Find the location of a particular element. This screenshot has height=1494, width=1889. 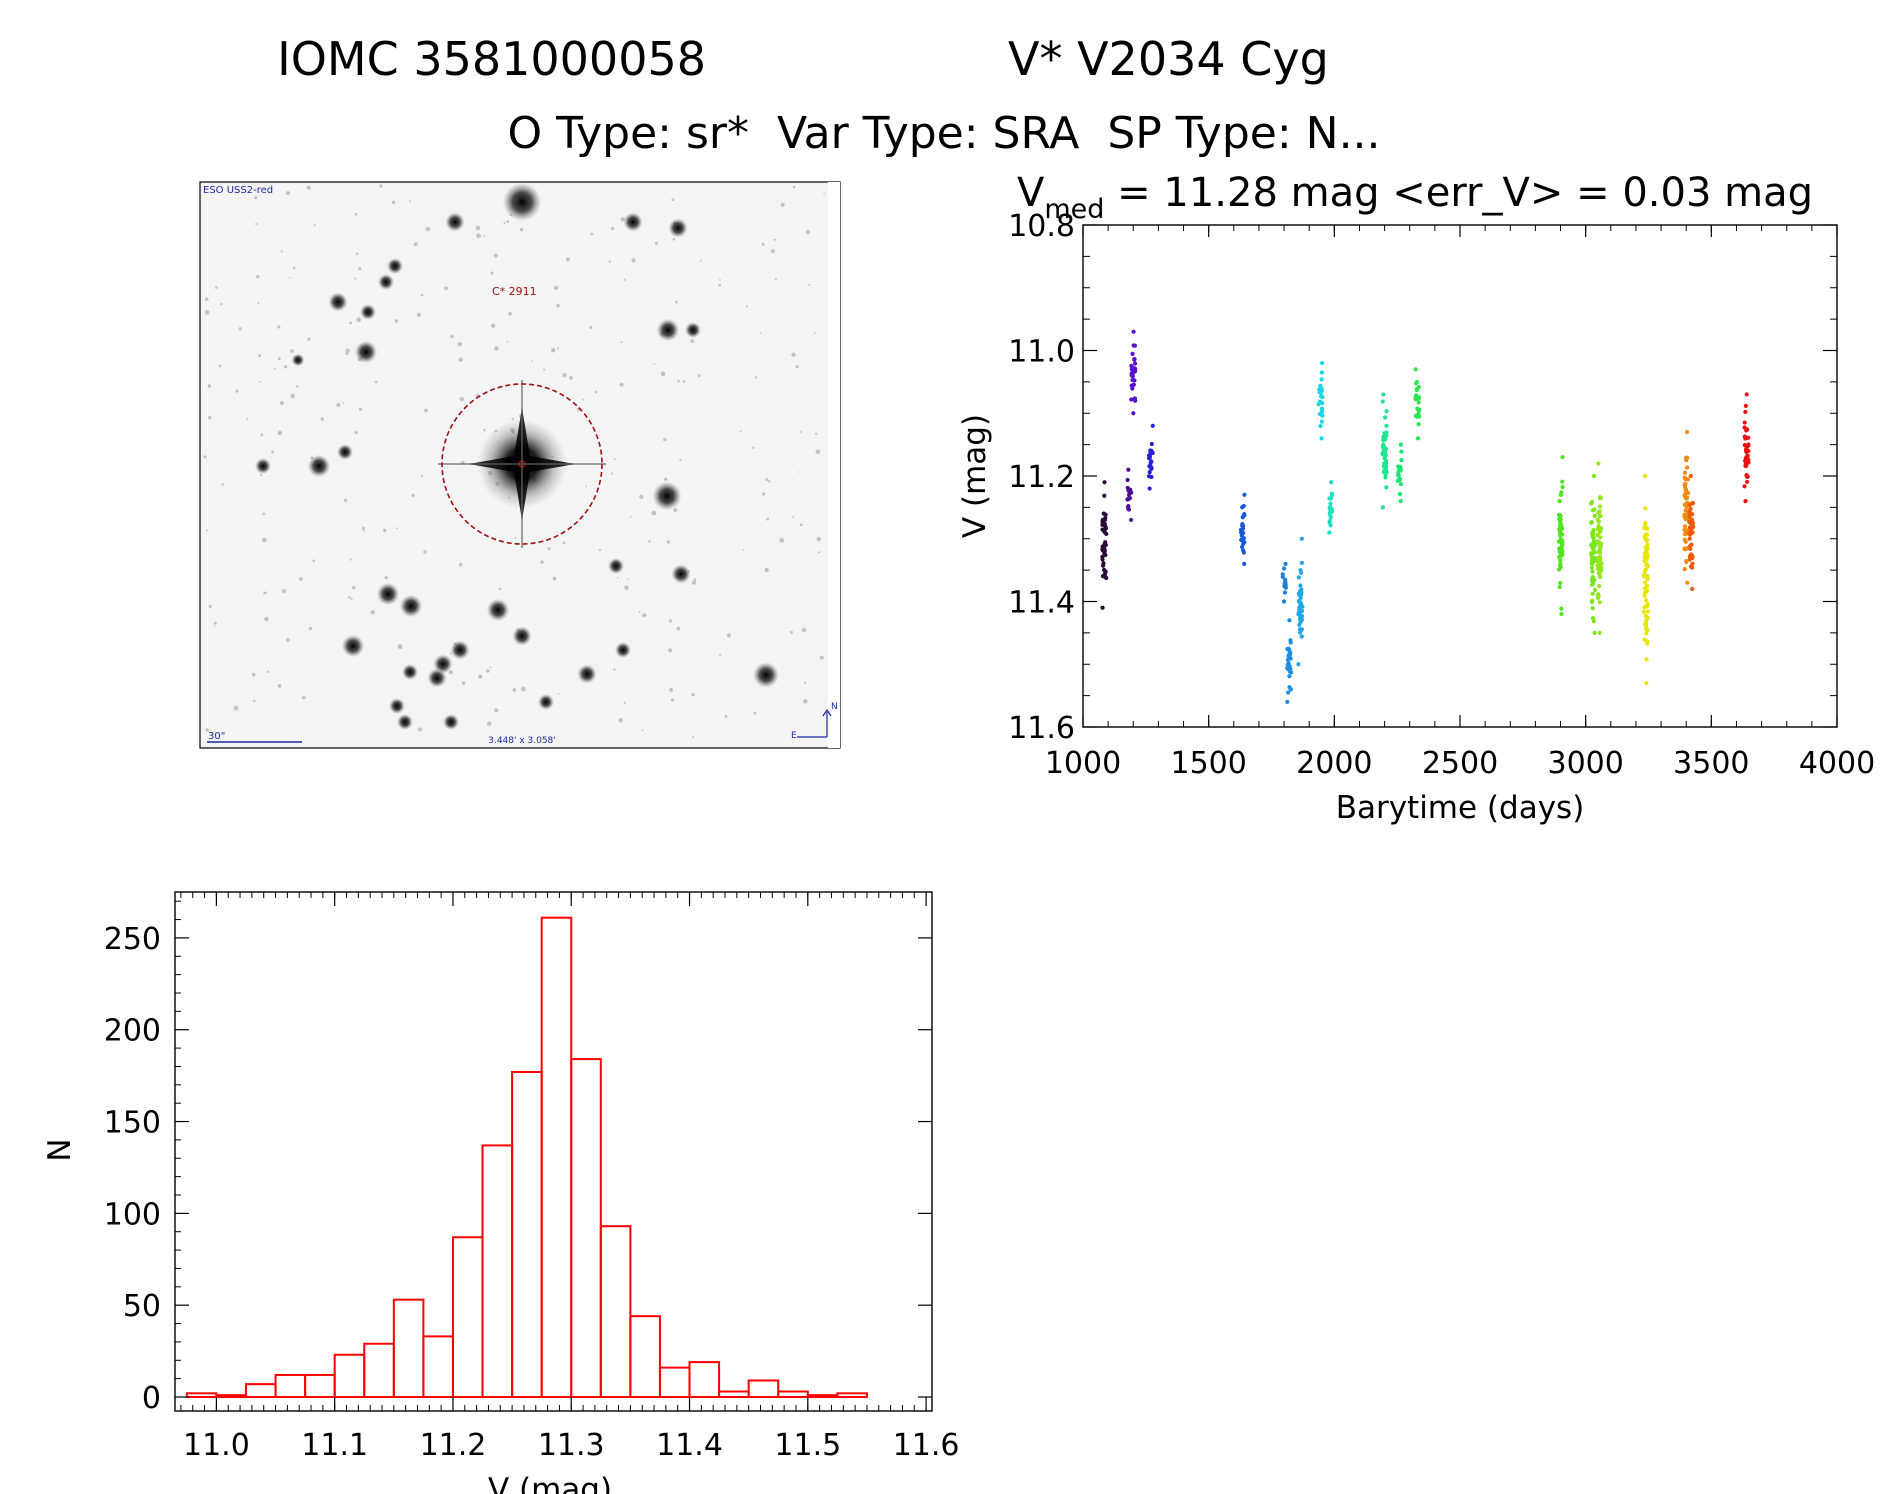

target-aperture-circle is located at coordinates (522, 464).